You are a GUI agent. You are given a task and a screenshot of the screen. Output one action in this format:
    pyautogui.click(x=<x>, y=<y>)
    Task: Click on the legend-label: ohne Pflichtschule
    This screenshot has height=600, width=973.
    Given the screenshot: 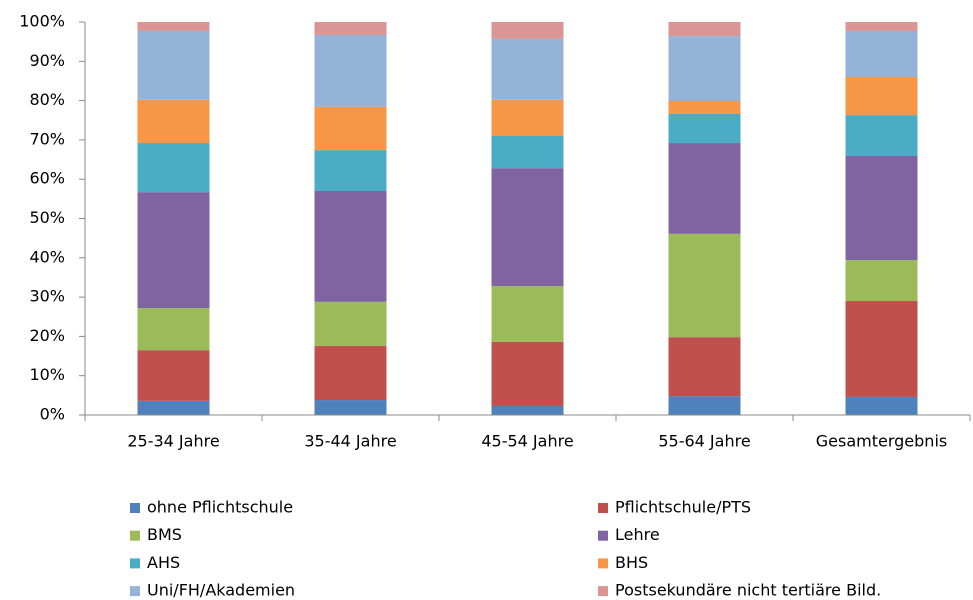 What is the action you would take?
    pyautogui.click(x=220, y=507)
    